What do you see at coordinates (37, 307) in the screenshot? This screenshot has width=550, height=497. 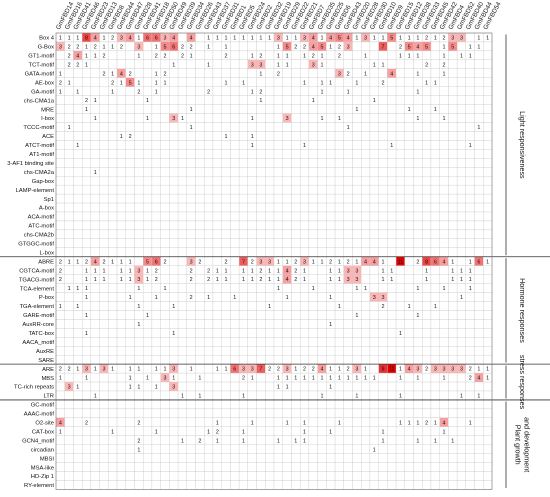 I see `motif-label: TGA-element` at bounding box center [37, 307].